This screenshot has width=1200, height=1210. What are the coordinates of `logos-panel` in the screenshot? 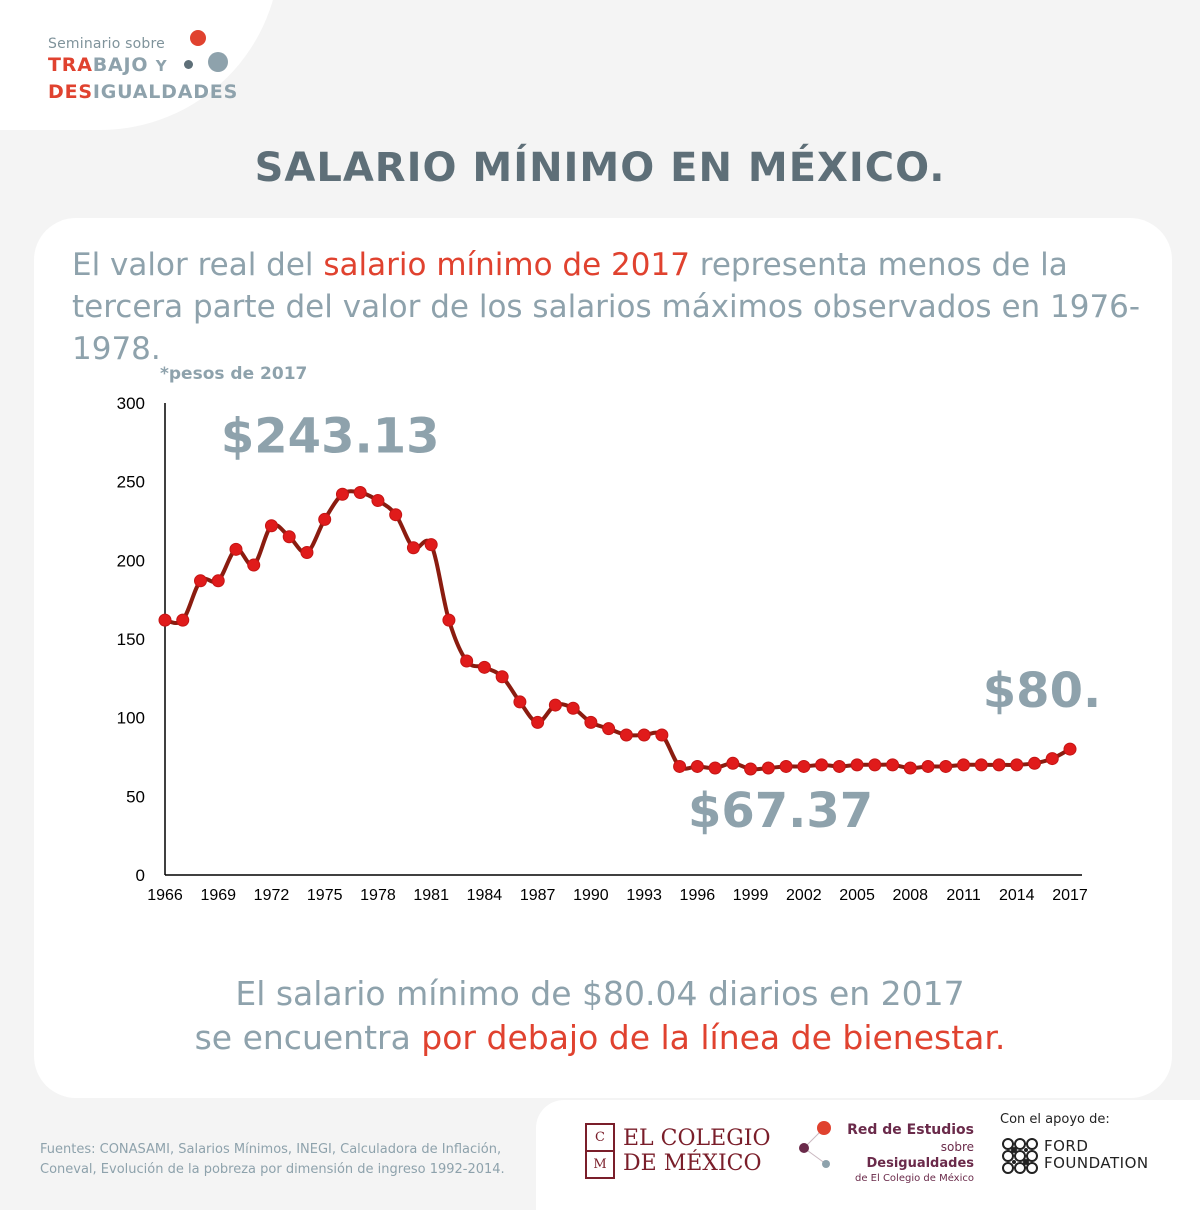 It's located at (868, 1155).